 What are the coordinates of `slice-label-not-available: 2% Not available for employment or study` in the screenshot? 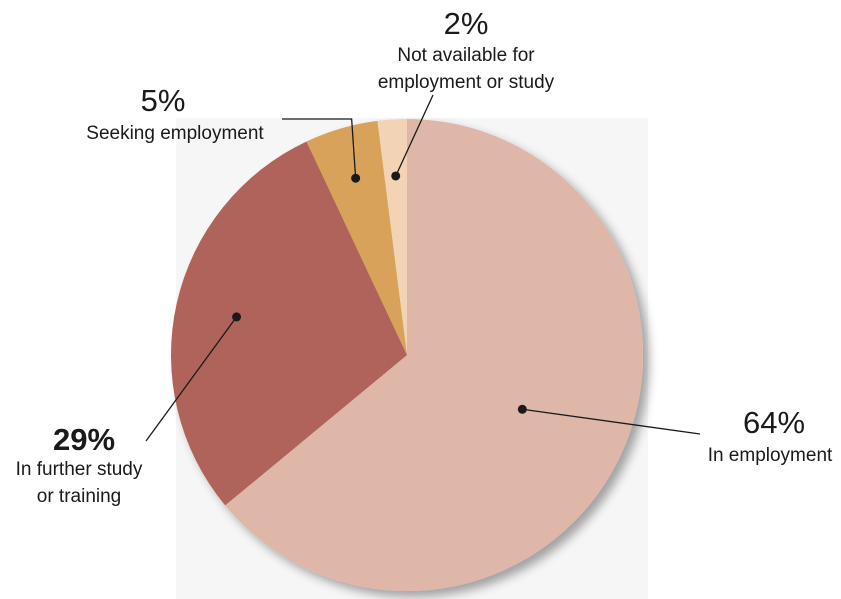 It's located at (466, 49).